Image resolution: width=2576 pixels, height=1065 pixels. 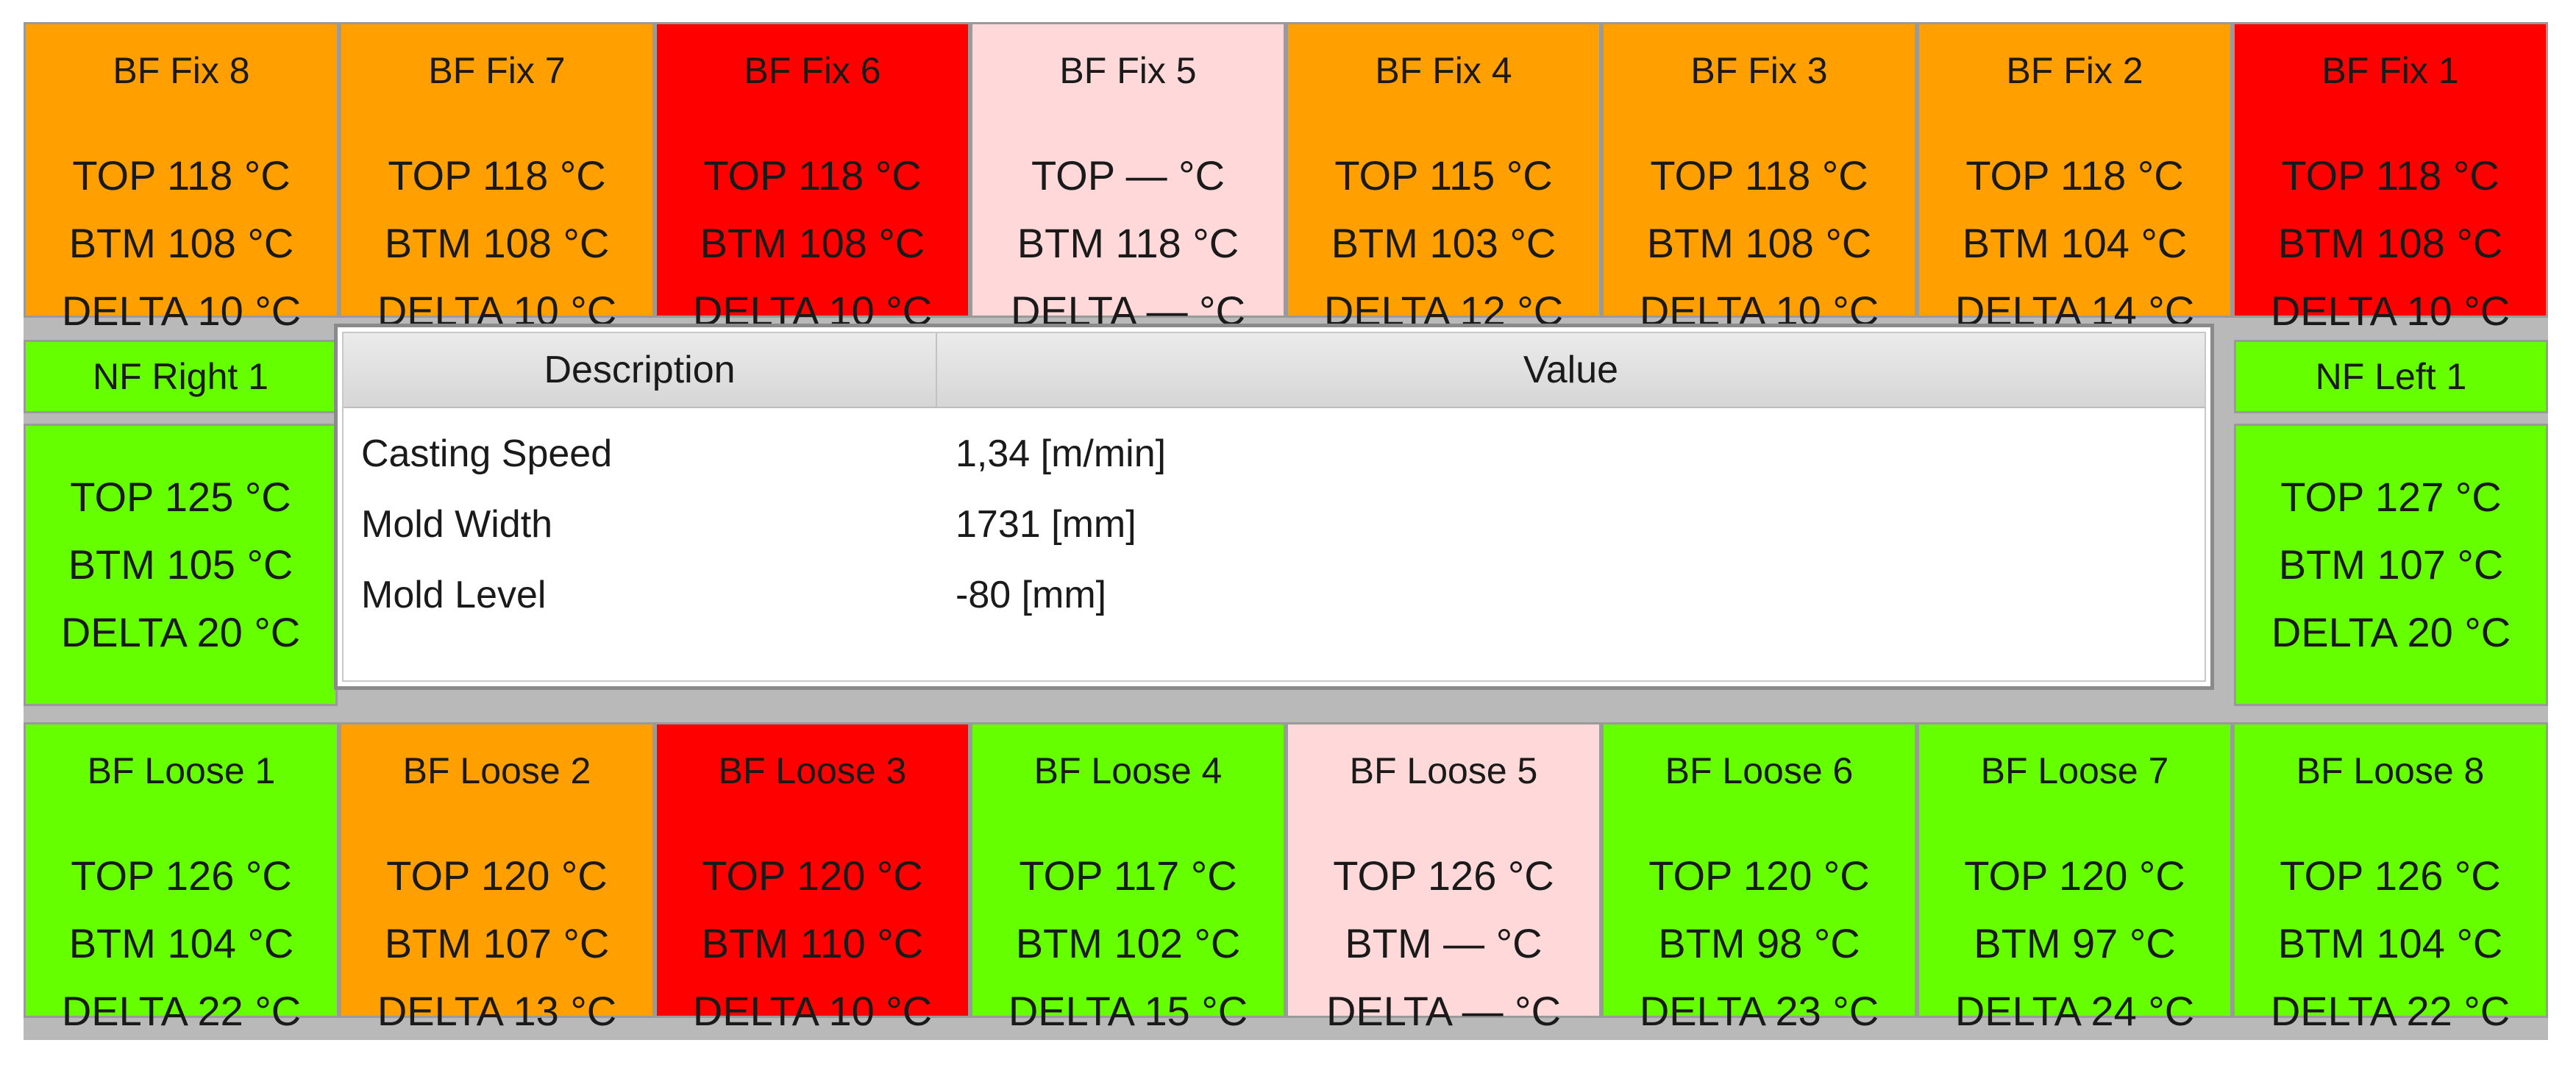 I want to click on bf-fix-6-top: TOP 118 °C, so click(x=812, y=176).